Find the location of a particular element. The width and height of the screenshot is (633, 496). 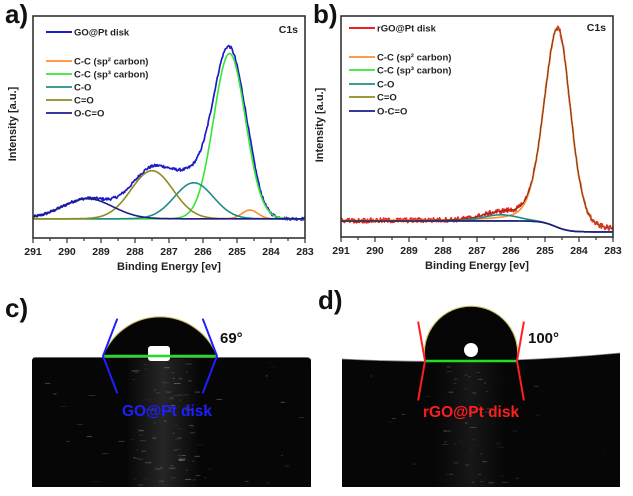

light-reflection is located at coordinates (159, 353).